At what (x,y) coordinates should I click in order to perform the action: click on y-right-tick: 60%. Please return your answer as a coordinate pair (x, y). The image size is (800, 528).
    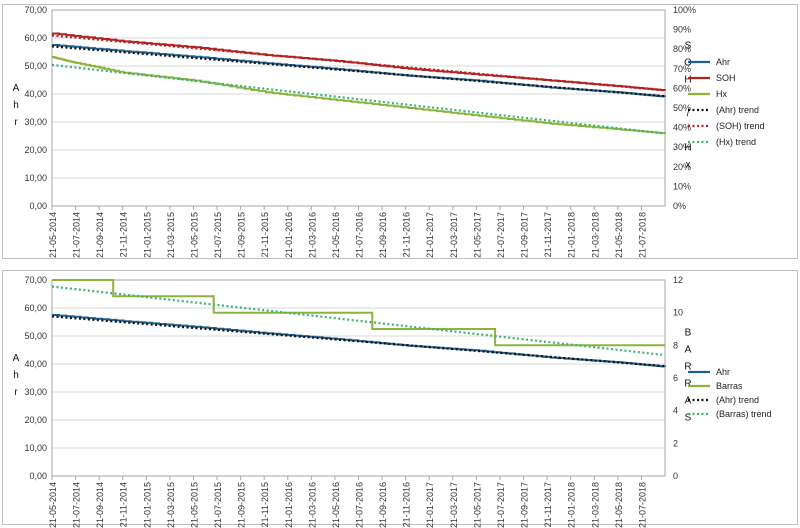
    Looking at the image, I should click on (682, 88).